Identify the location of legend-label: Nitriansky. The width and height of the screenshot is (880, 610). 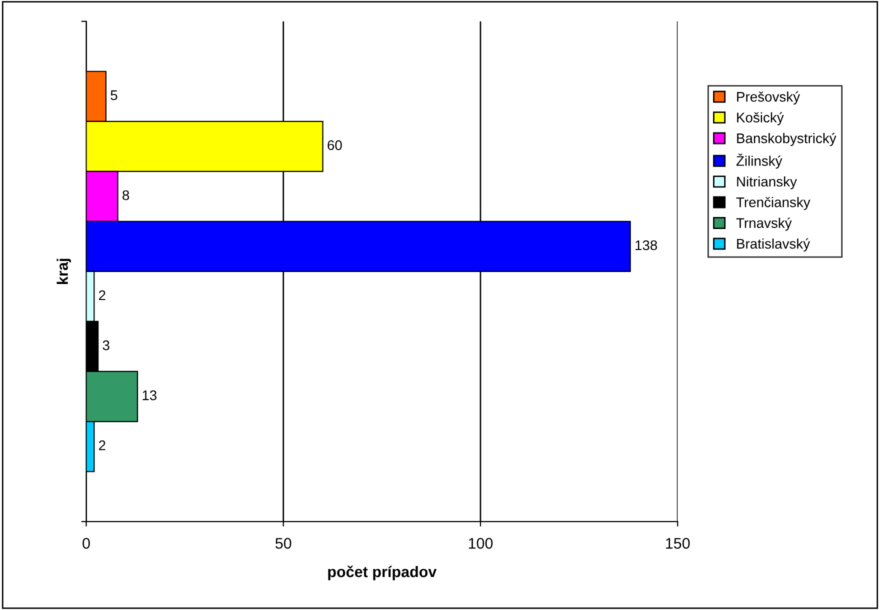
(767, 183).